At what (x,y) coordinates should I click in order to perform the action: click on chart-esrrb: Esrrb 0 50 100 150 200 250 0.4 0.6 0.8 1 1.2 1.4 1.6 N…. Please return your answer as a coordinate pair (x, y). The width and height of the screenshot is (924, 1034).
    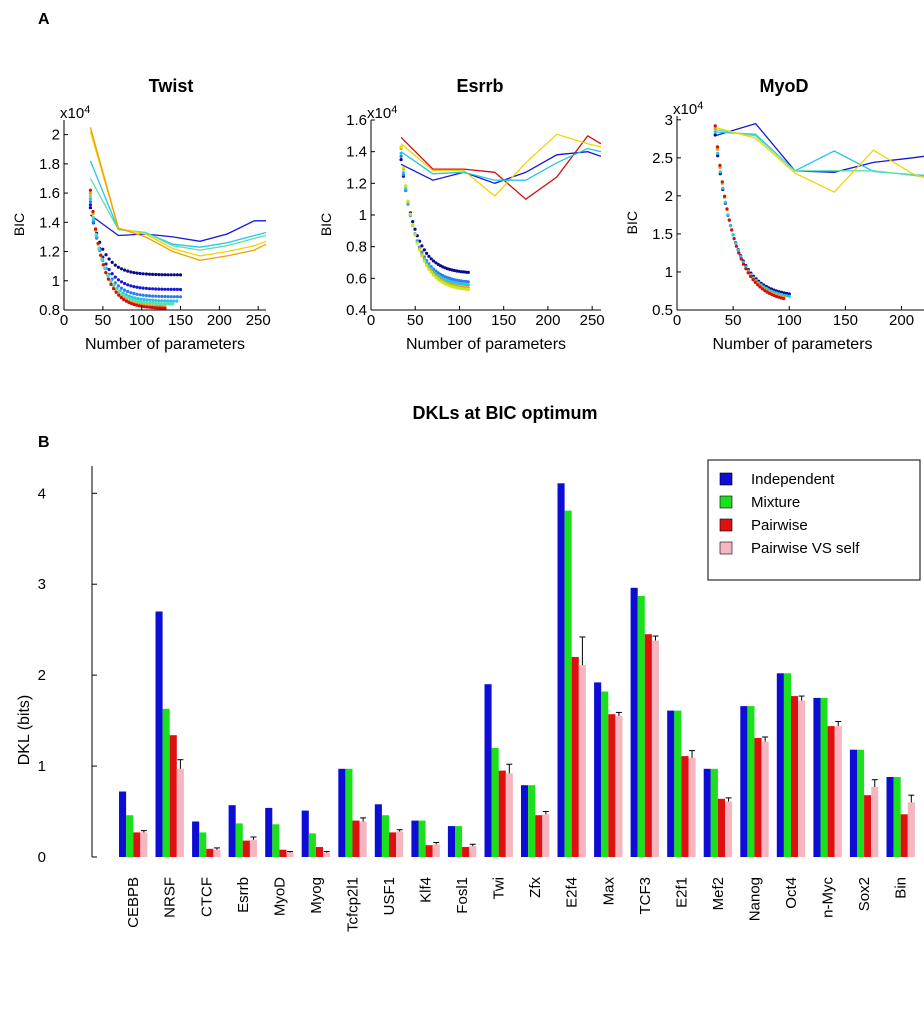
    Looking at the image, I should click on (461, 214).